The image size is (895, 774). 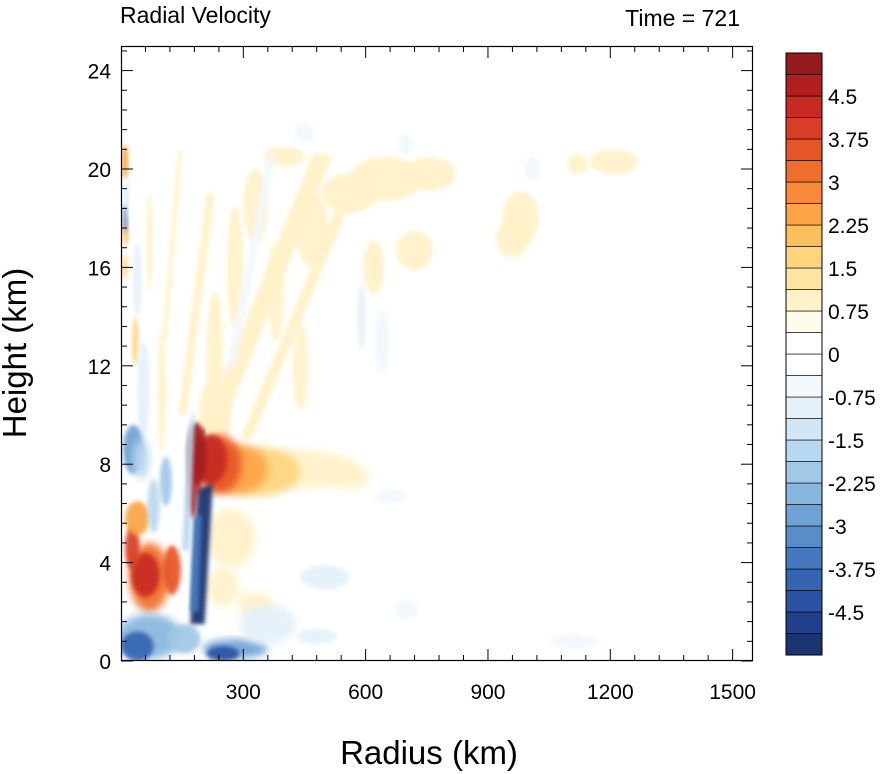 I want to click on y-tick-label: 20, so click(x=99, y=170).